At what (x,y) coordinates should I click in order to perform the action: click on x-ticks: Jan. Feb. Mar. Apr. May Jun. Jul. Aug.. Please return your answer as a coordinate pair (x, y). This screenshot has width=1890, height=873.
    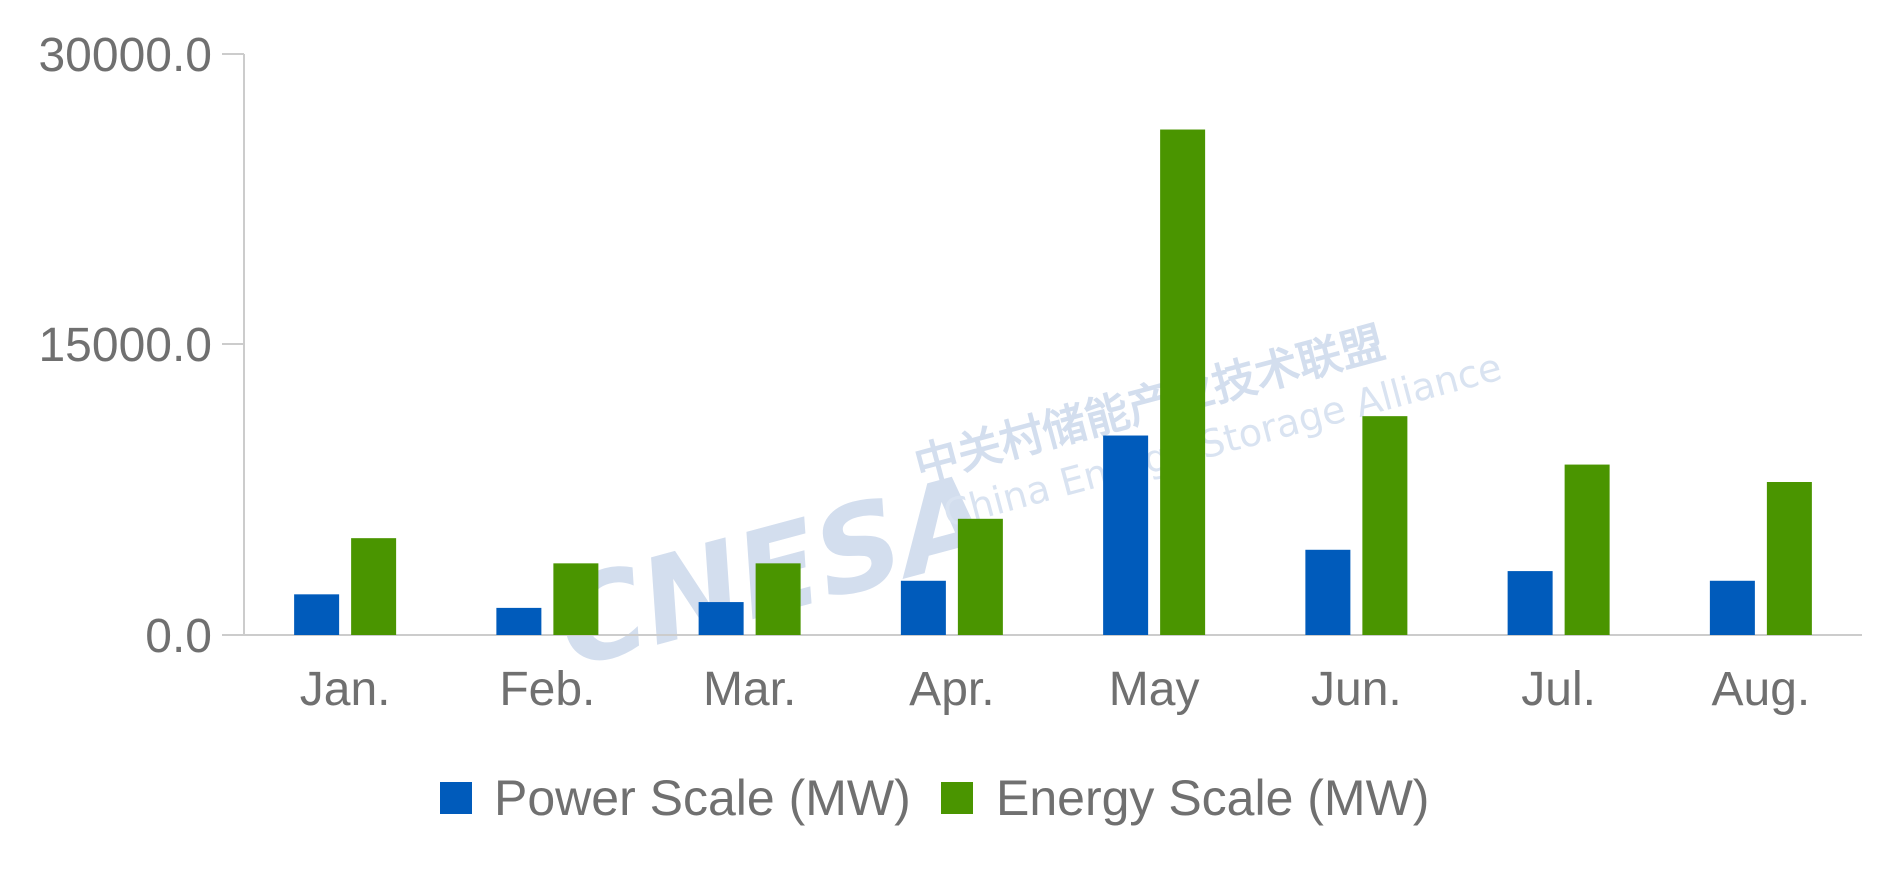
    Looking at the image, I should click on (1055, 689).